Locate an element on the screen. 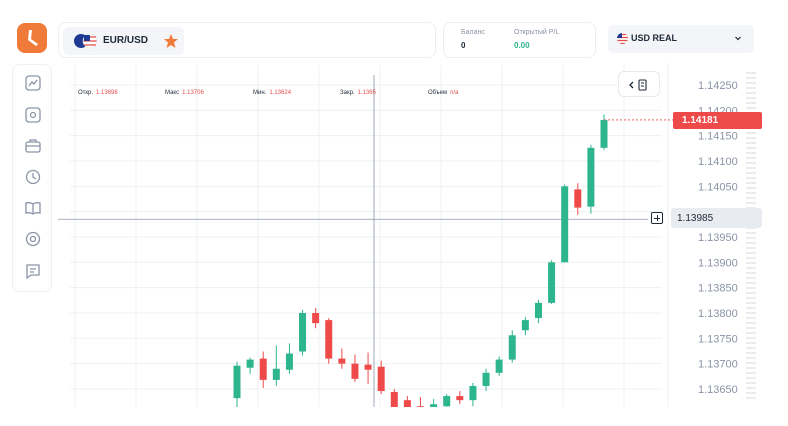  ohlc-open: Откр. 1.13698 is located at coordinates (98, 93).